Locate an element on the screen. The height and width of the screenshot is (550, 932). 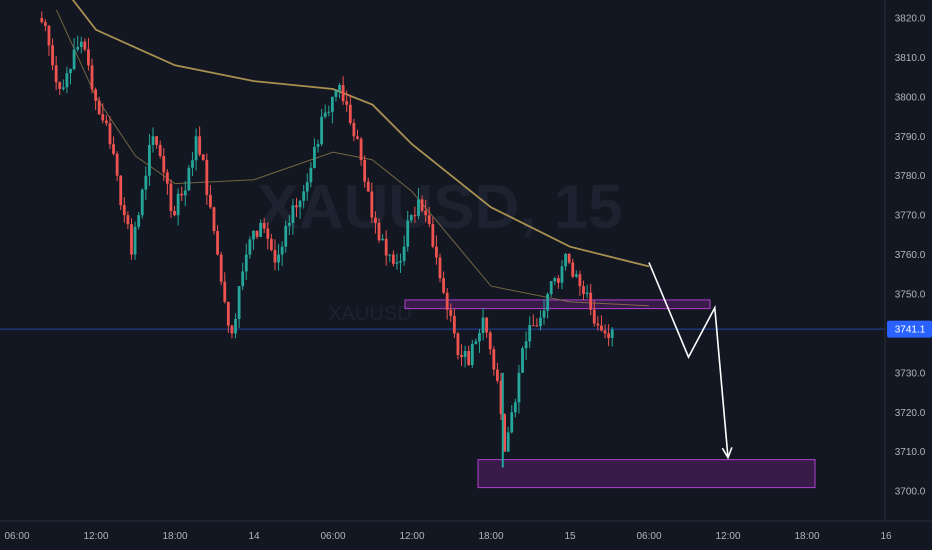
projection-arrow is located at coordinates (688, 360).